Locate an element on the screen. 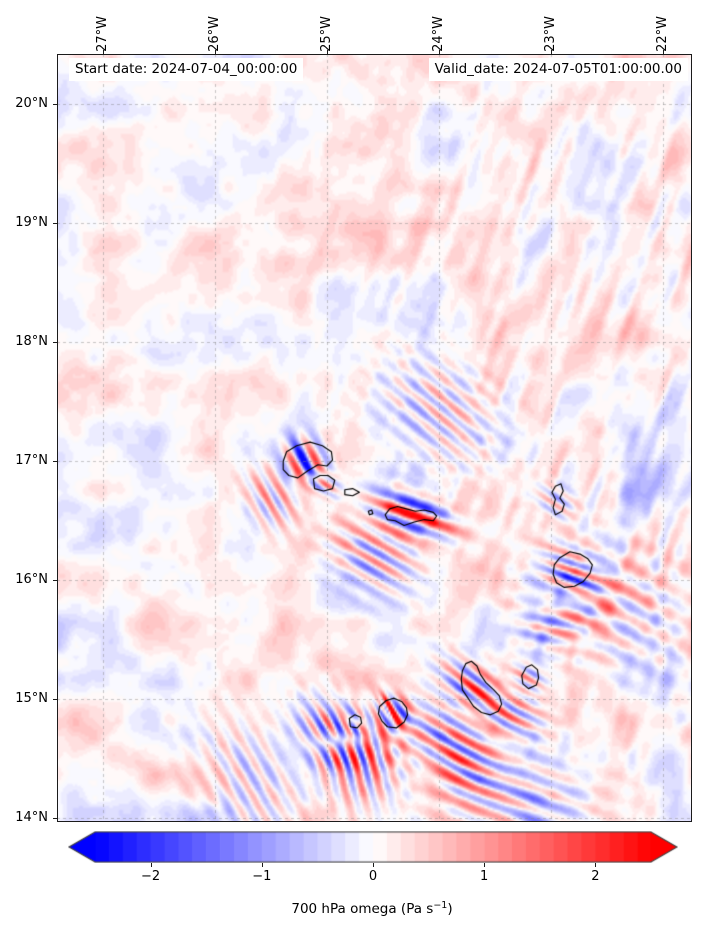 The height and width of the screenshot is (936, 703). lon-tick-label: 27°W is located at coordinates (103, 34).